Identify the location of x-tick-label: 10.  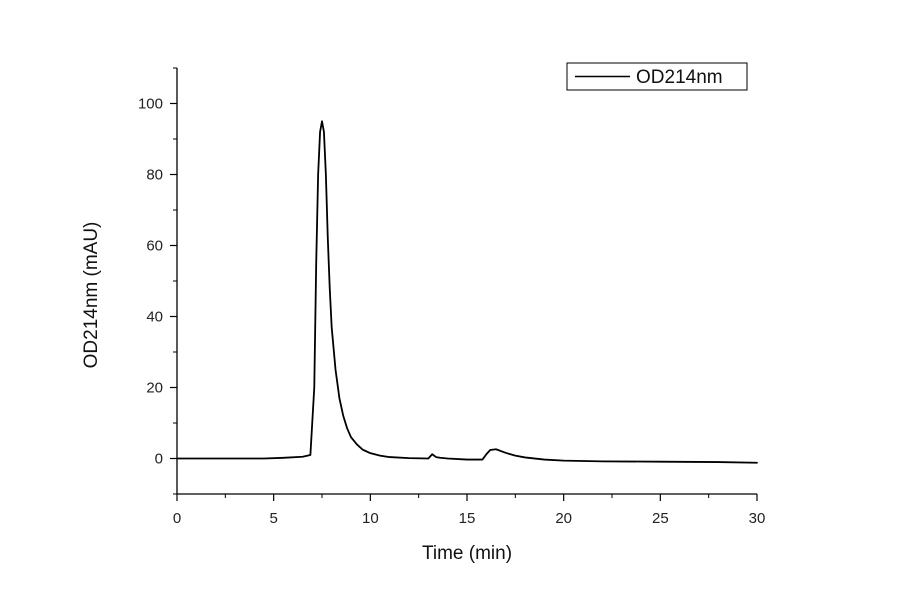
(370, 518).